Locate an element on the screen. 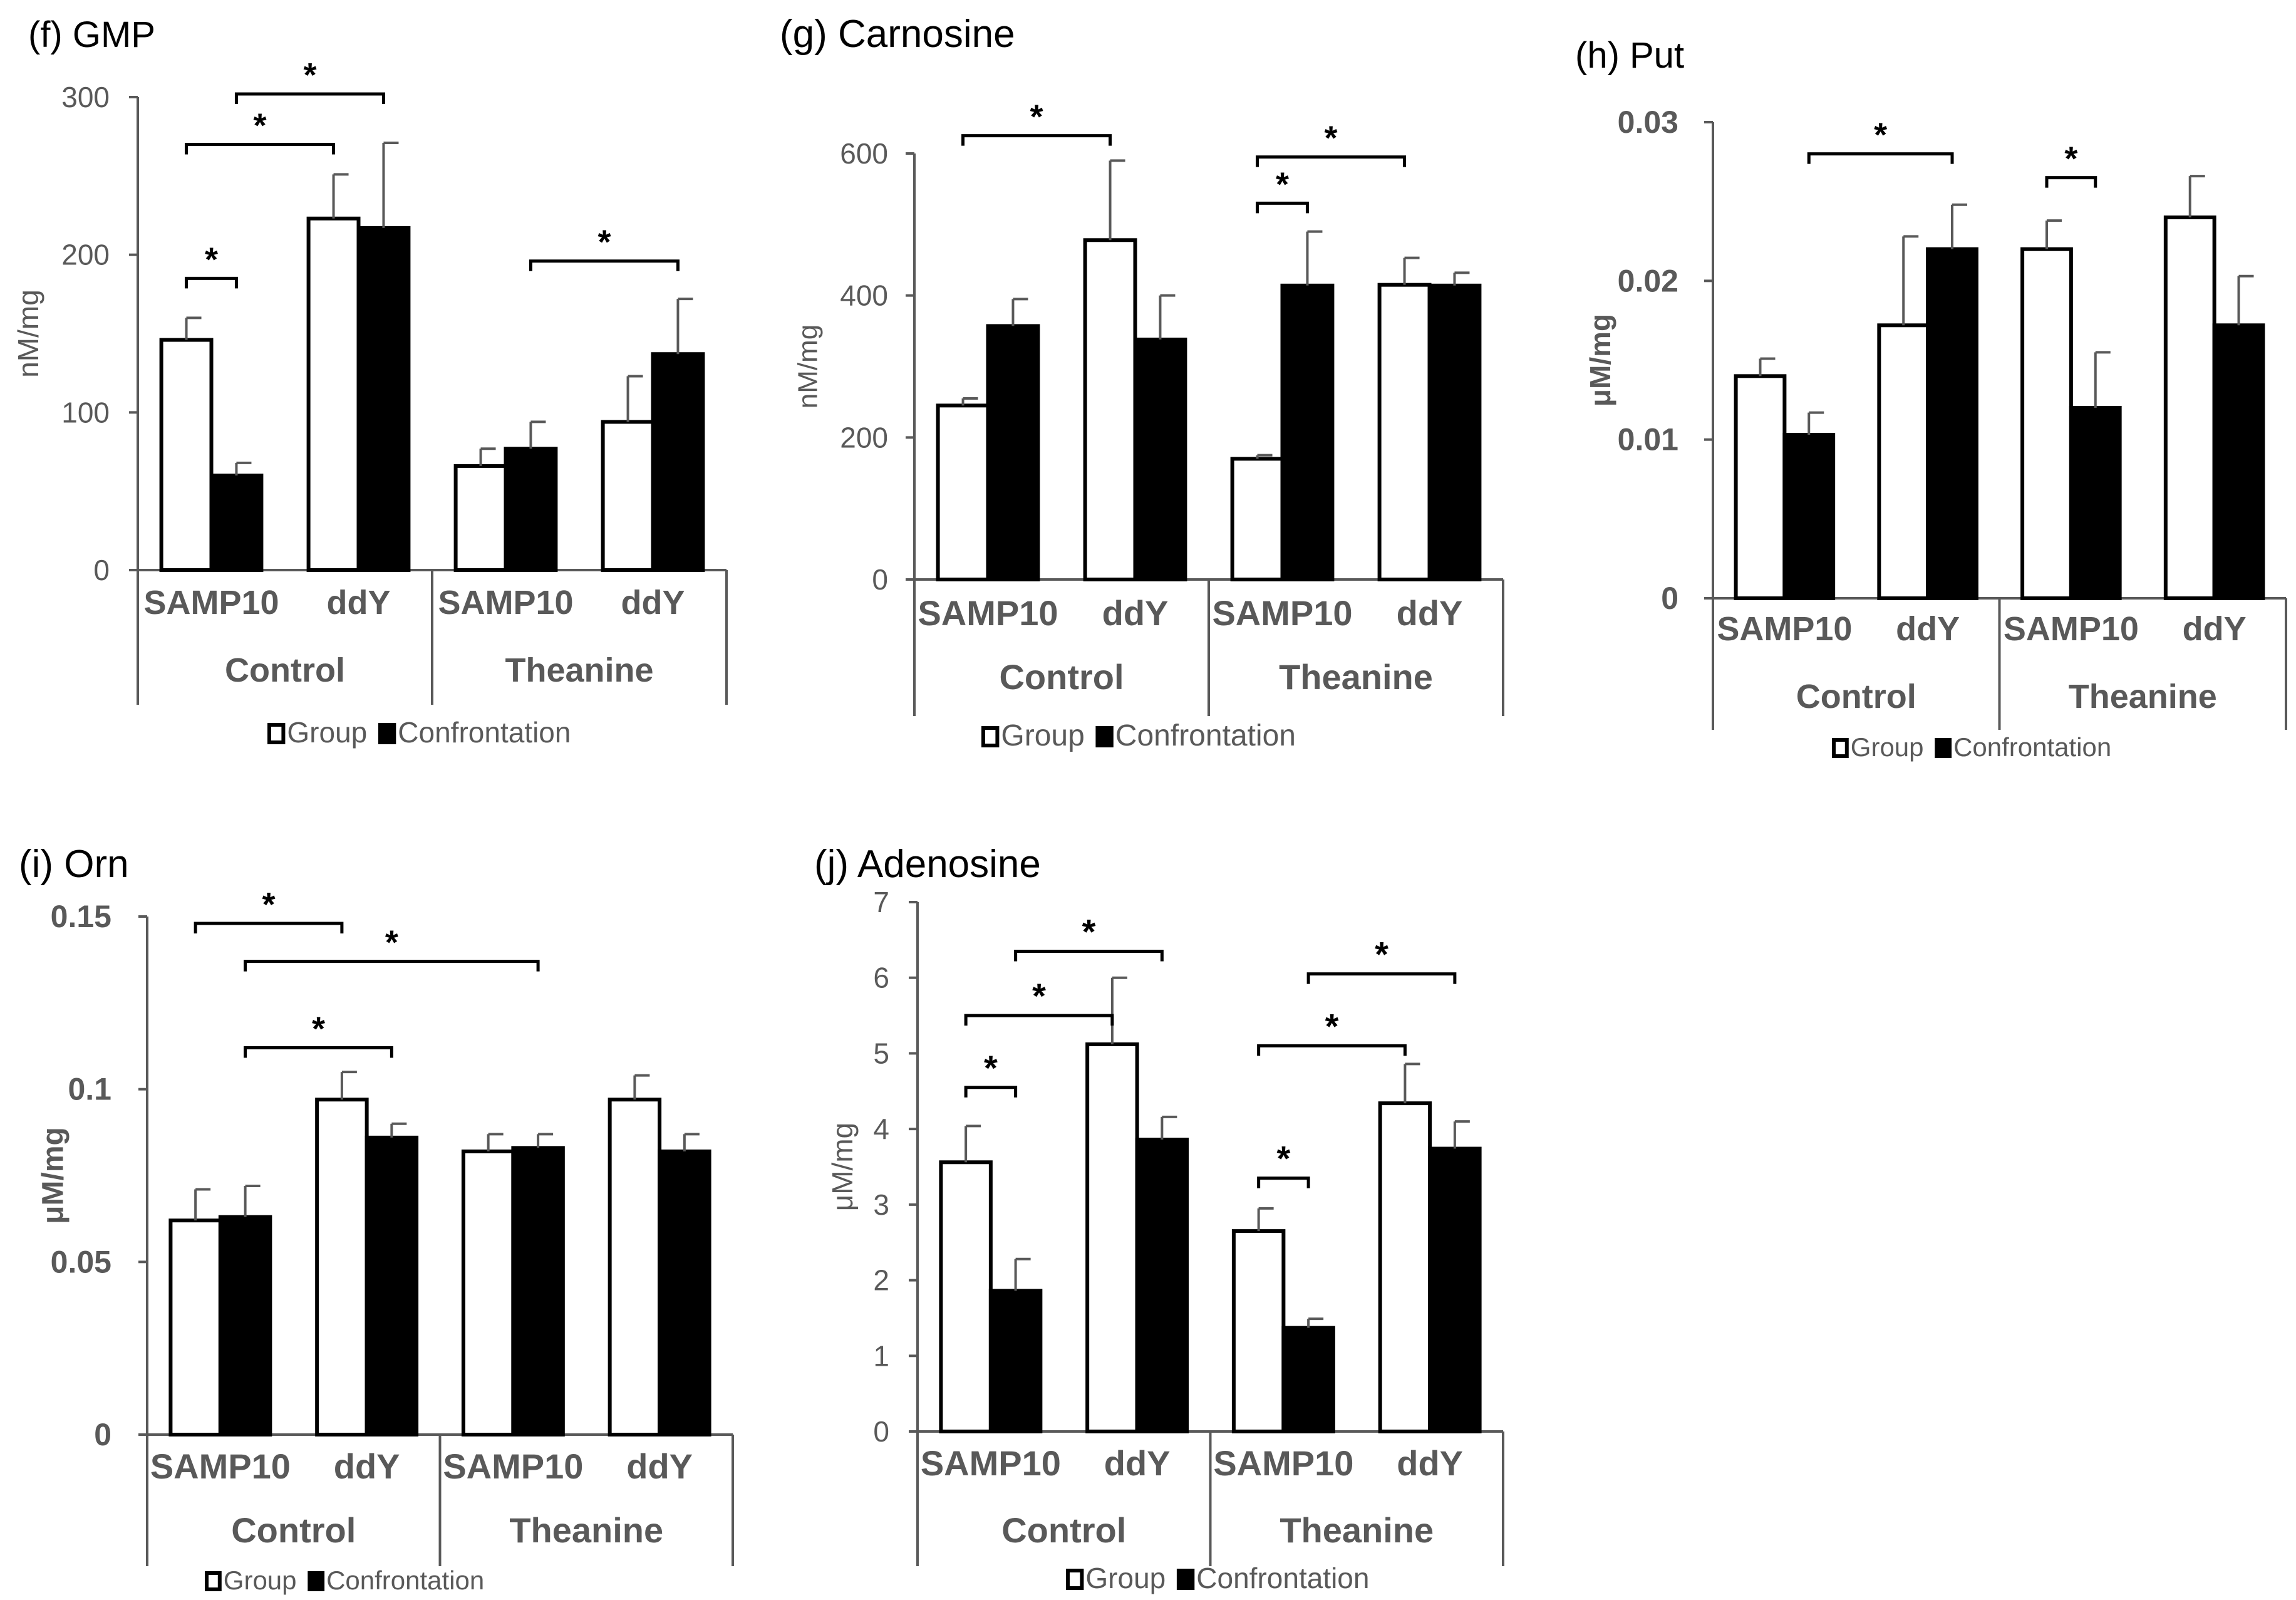  y-tick-label: 4 is located at coordinates (881, 1129).